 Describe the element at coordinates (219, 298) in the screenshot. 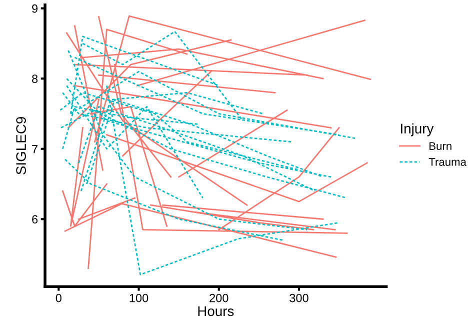

I see `x-tick-label: 200` at that location.